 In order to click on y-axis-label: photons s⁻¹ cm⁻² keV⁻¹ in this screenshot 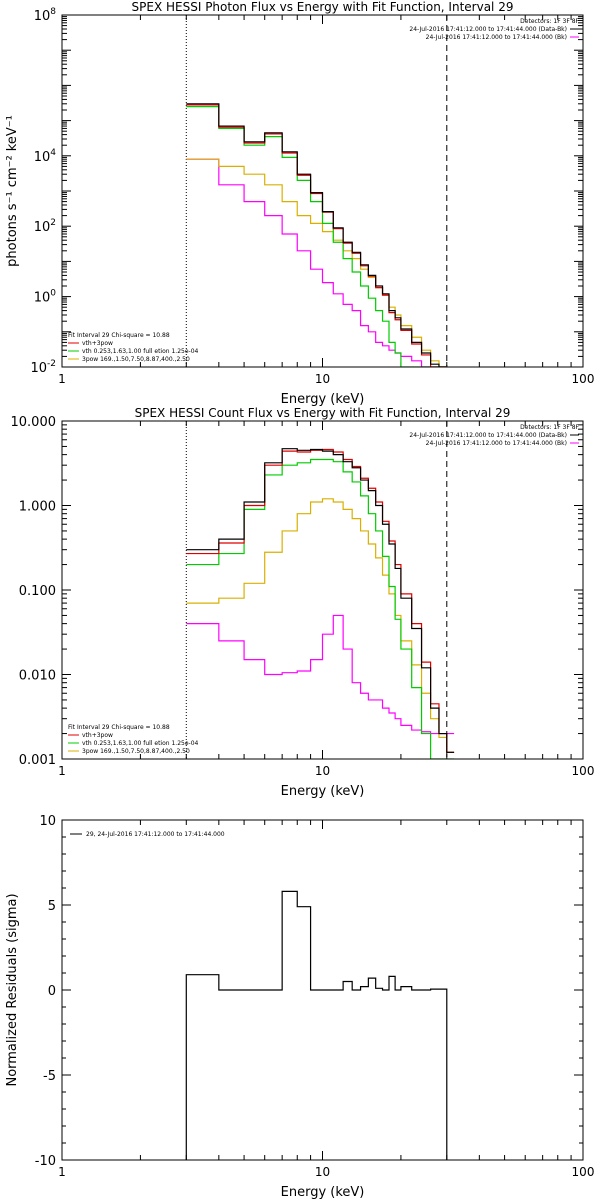, I will do `click(12, 191)`.